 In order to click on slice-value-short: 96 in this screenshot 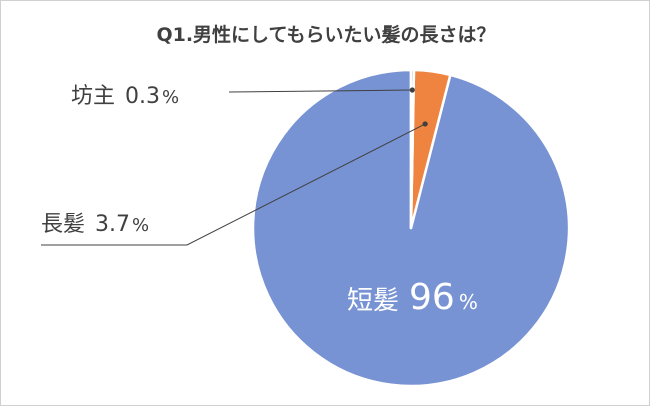, I will do `click(432, 297)`.